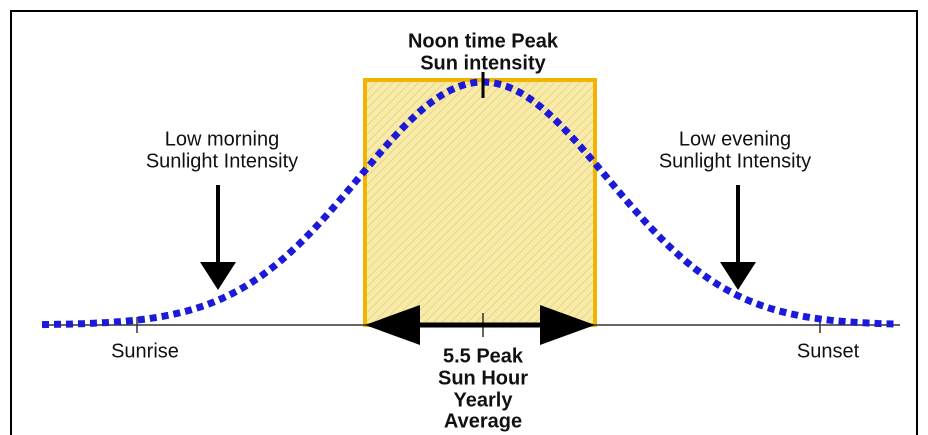 This screenshot has width=928, height=435. What do you see at coordinates (222, 161) in the screenshot?
I see `morning-label: Sunlight Intensity` at bounding box center [222, 161].